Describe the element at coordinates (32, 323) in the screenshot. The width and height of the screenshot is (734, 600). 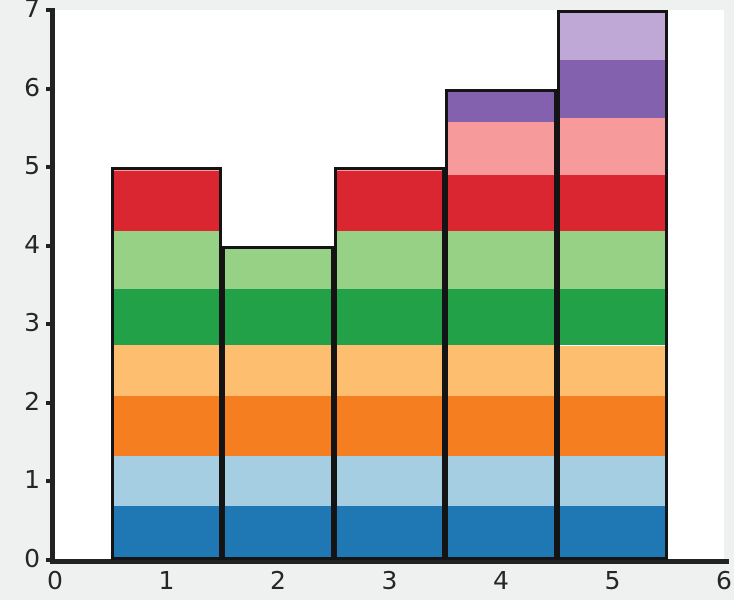
I see `y-tick-label: 3` at that location.